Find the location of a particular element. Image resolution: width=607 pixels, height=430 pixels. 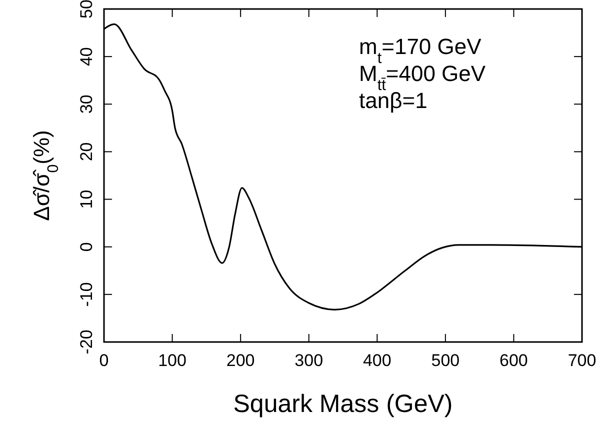

y-tick-label: -20 is located at coordinates (86, 342).